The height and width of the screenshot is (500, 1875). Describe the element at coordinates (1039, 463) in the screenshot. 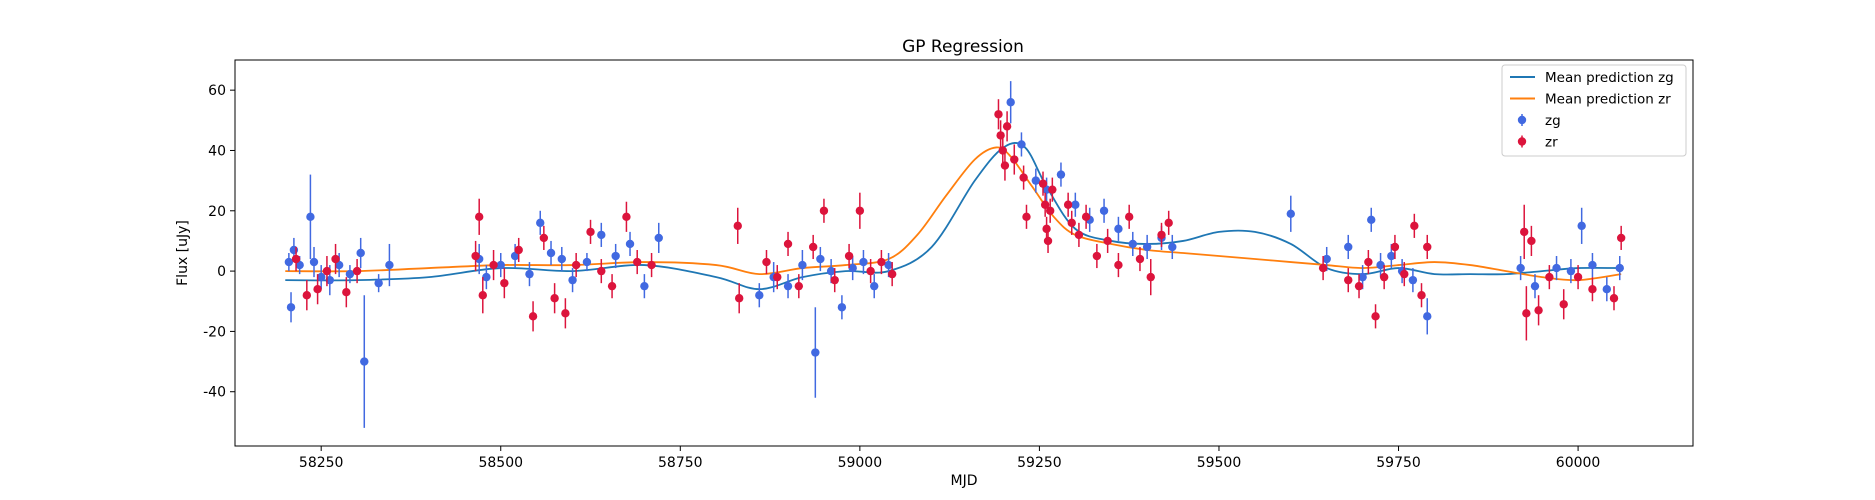

I see `x-tick-label: 59250` at that location.